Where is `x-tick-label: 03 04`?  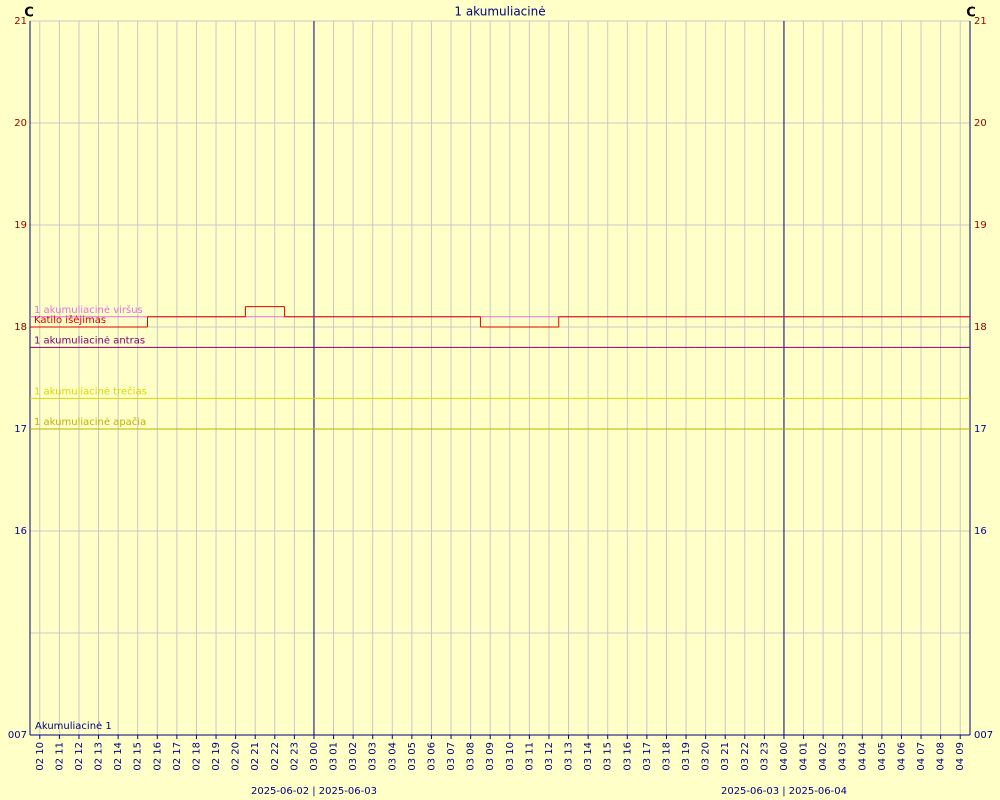 x-tick-label: 03 04 is located at coordinates (392, 756).